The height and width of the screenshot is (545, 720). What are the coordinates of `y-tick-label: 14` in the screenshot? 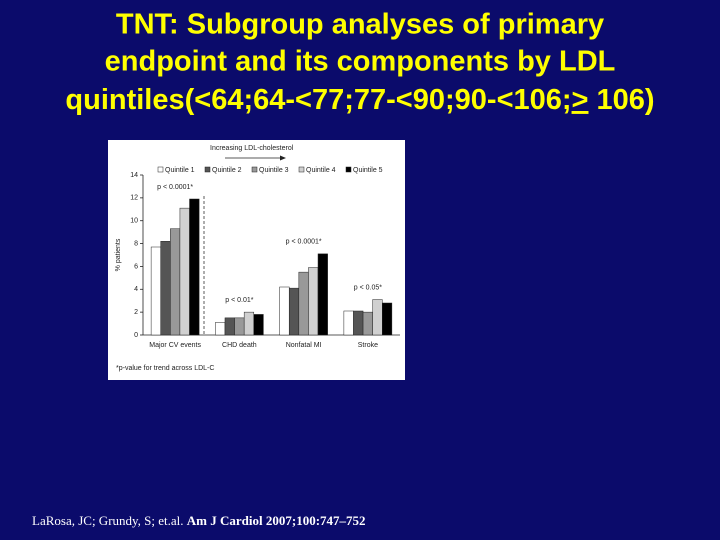 It's located at (134, 175).